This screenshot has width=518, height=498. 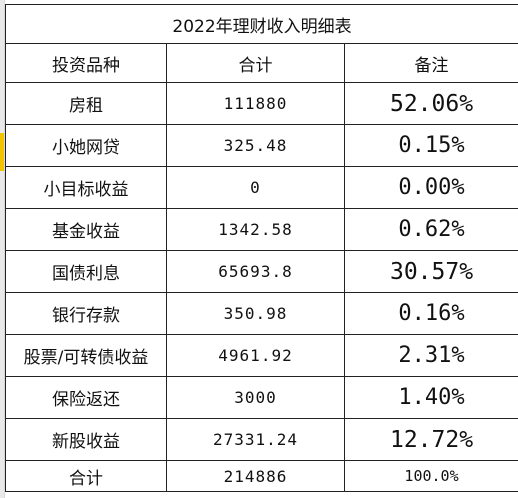 What do you see at coordinates (255, 476) in the screenshot?
I see `footer-total: 214886` at bounding box center [255, 476].